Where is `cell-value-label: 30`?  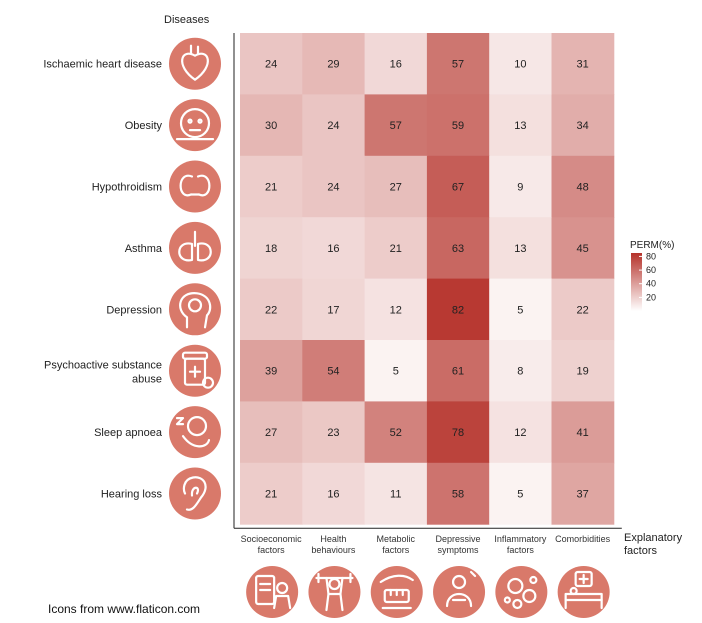
cell-value-label: 30 is located at coordinates (271, 126).